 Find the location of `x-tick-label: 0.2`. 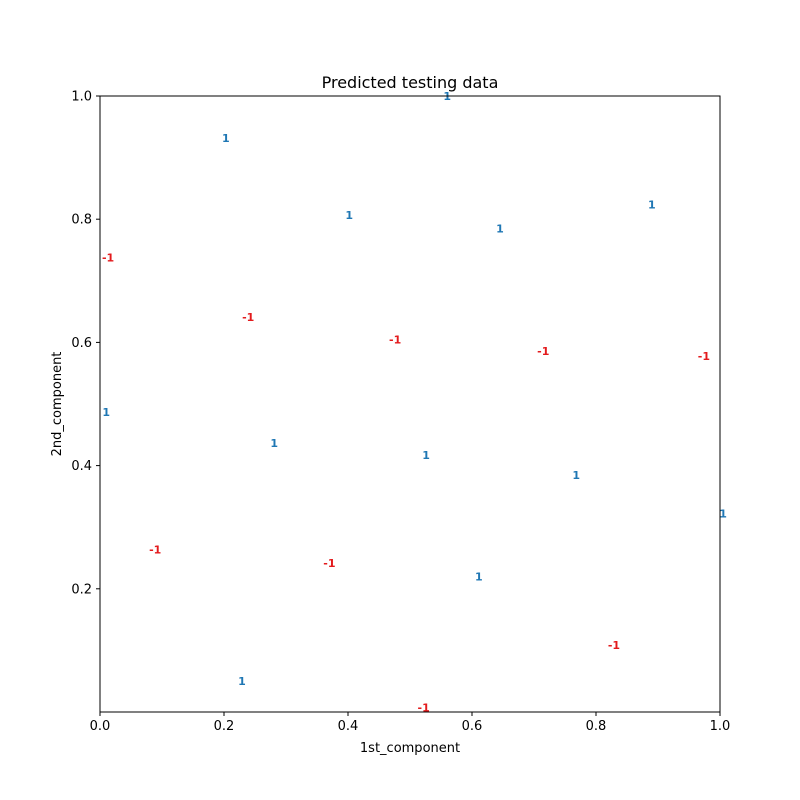

x-tick-label: 0.2 is located at coordinates (224, 726).